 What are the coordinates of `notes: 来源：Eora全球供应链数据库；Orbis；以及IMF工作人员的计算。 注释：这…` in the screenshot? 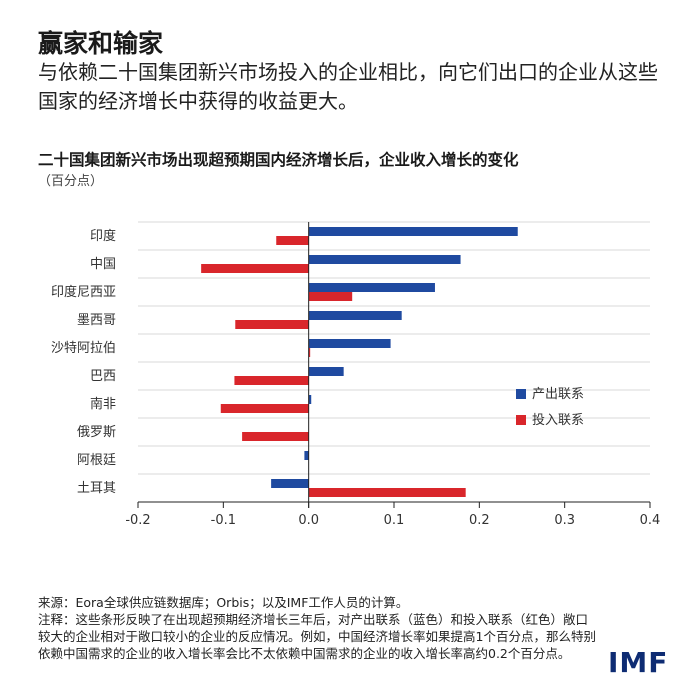 It's located at (318, 628).